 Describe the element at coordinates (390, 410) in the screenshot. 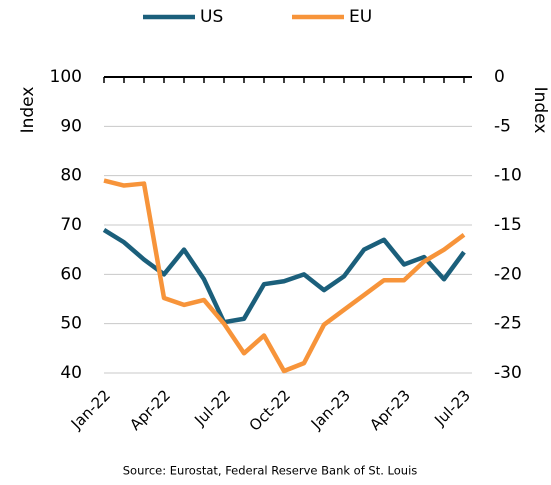

I see `x-tick-label: Apr-23` at that location.